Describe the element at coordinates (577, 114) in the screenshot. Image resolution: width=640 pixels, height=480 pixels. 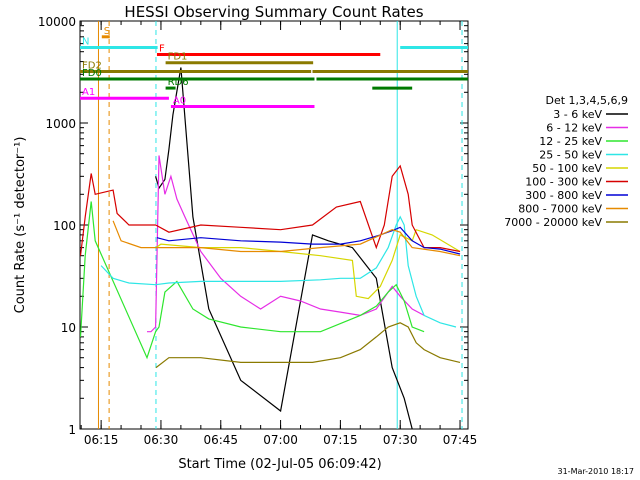
I see `legend-label: 3 - 6 keV` at that location.